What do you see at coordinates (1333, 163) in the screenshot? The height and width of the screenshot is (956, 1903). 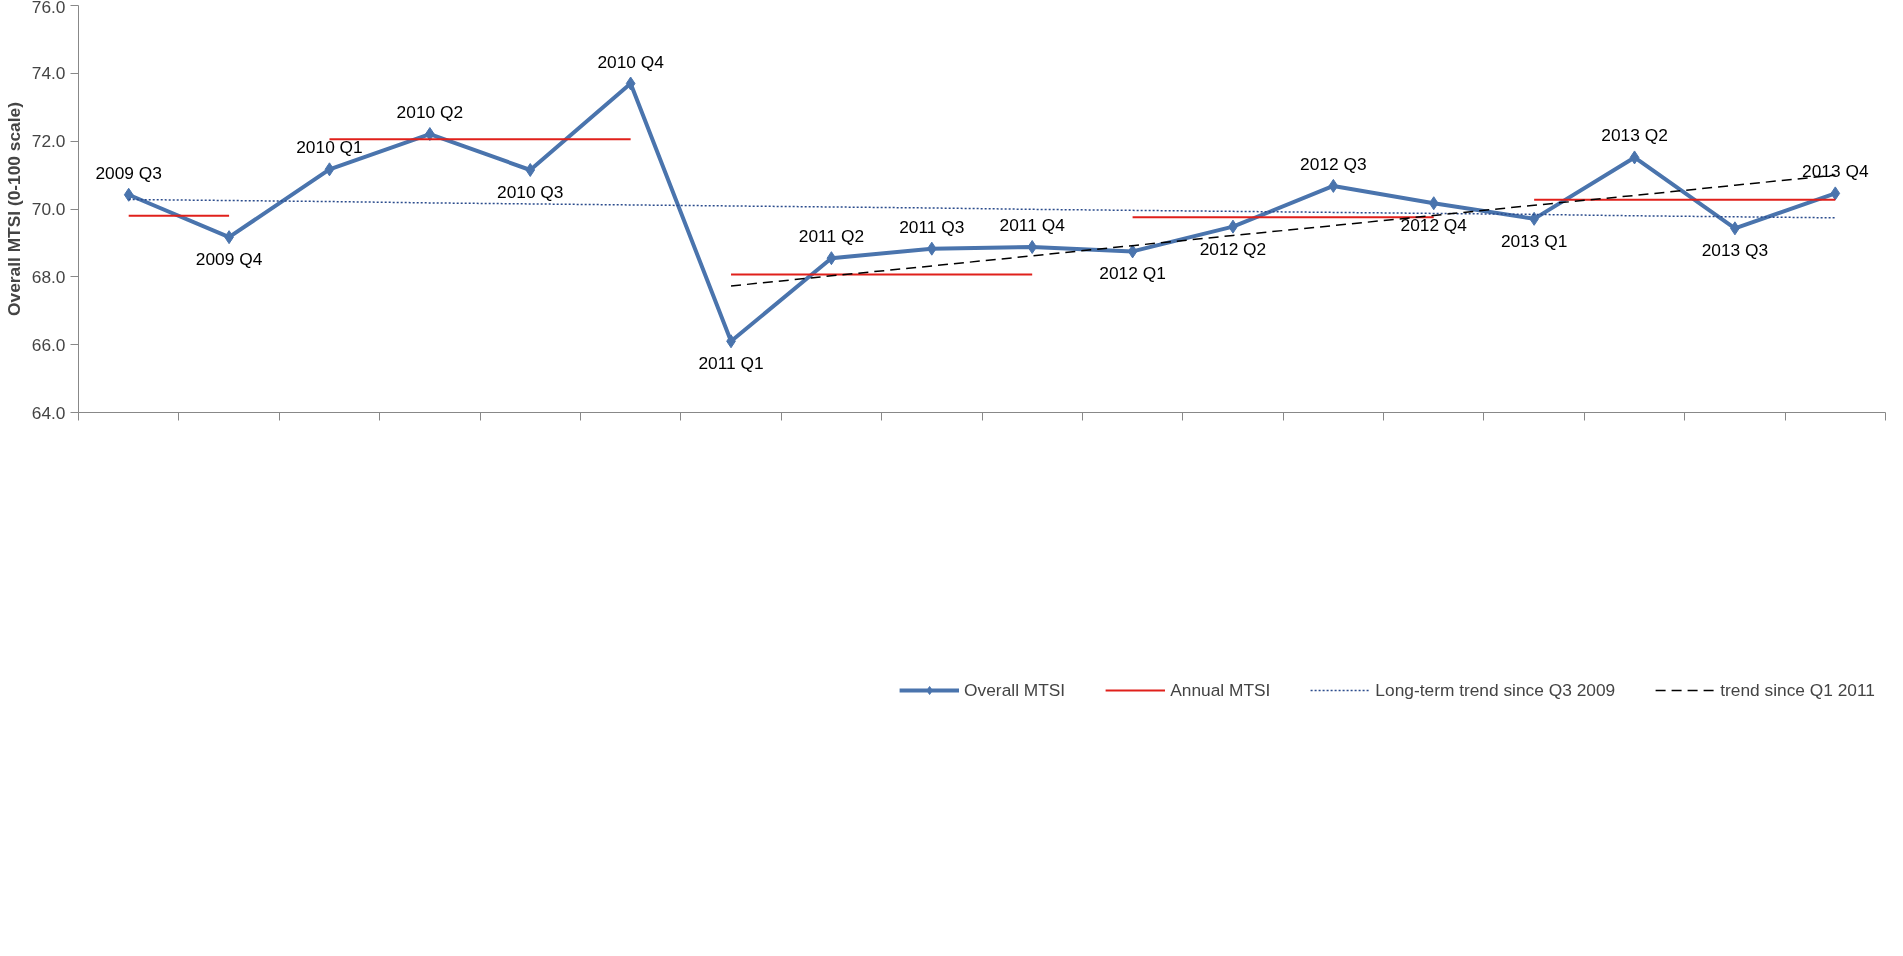 I see `x-tick-label: 2012 Q3` at bounding box center [1333, 163].